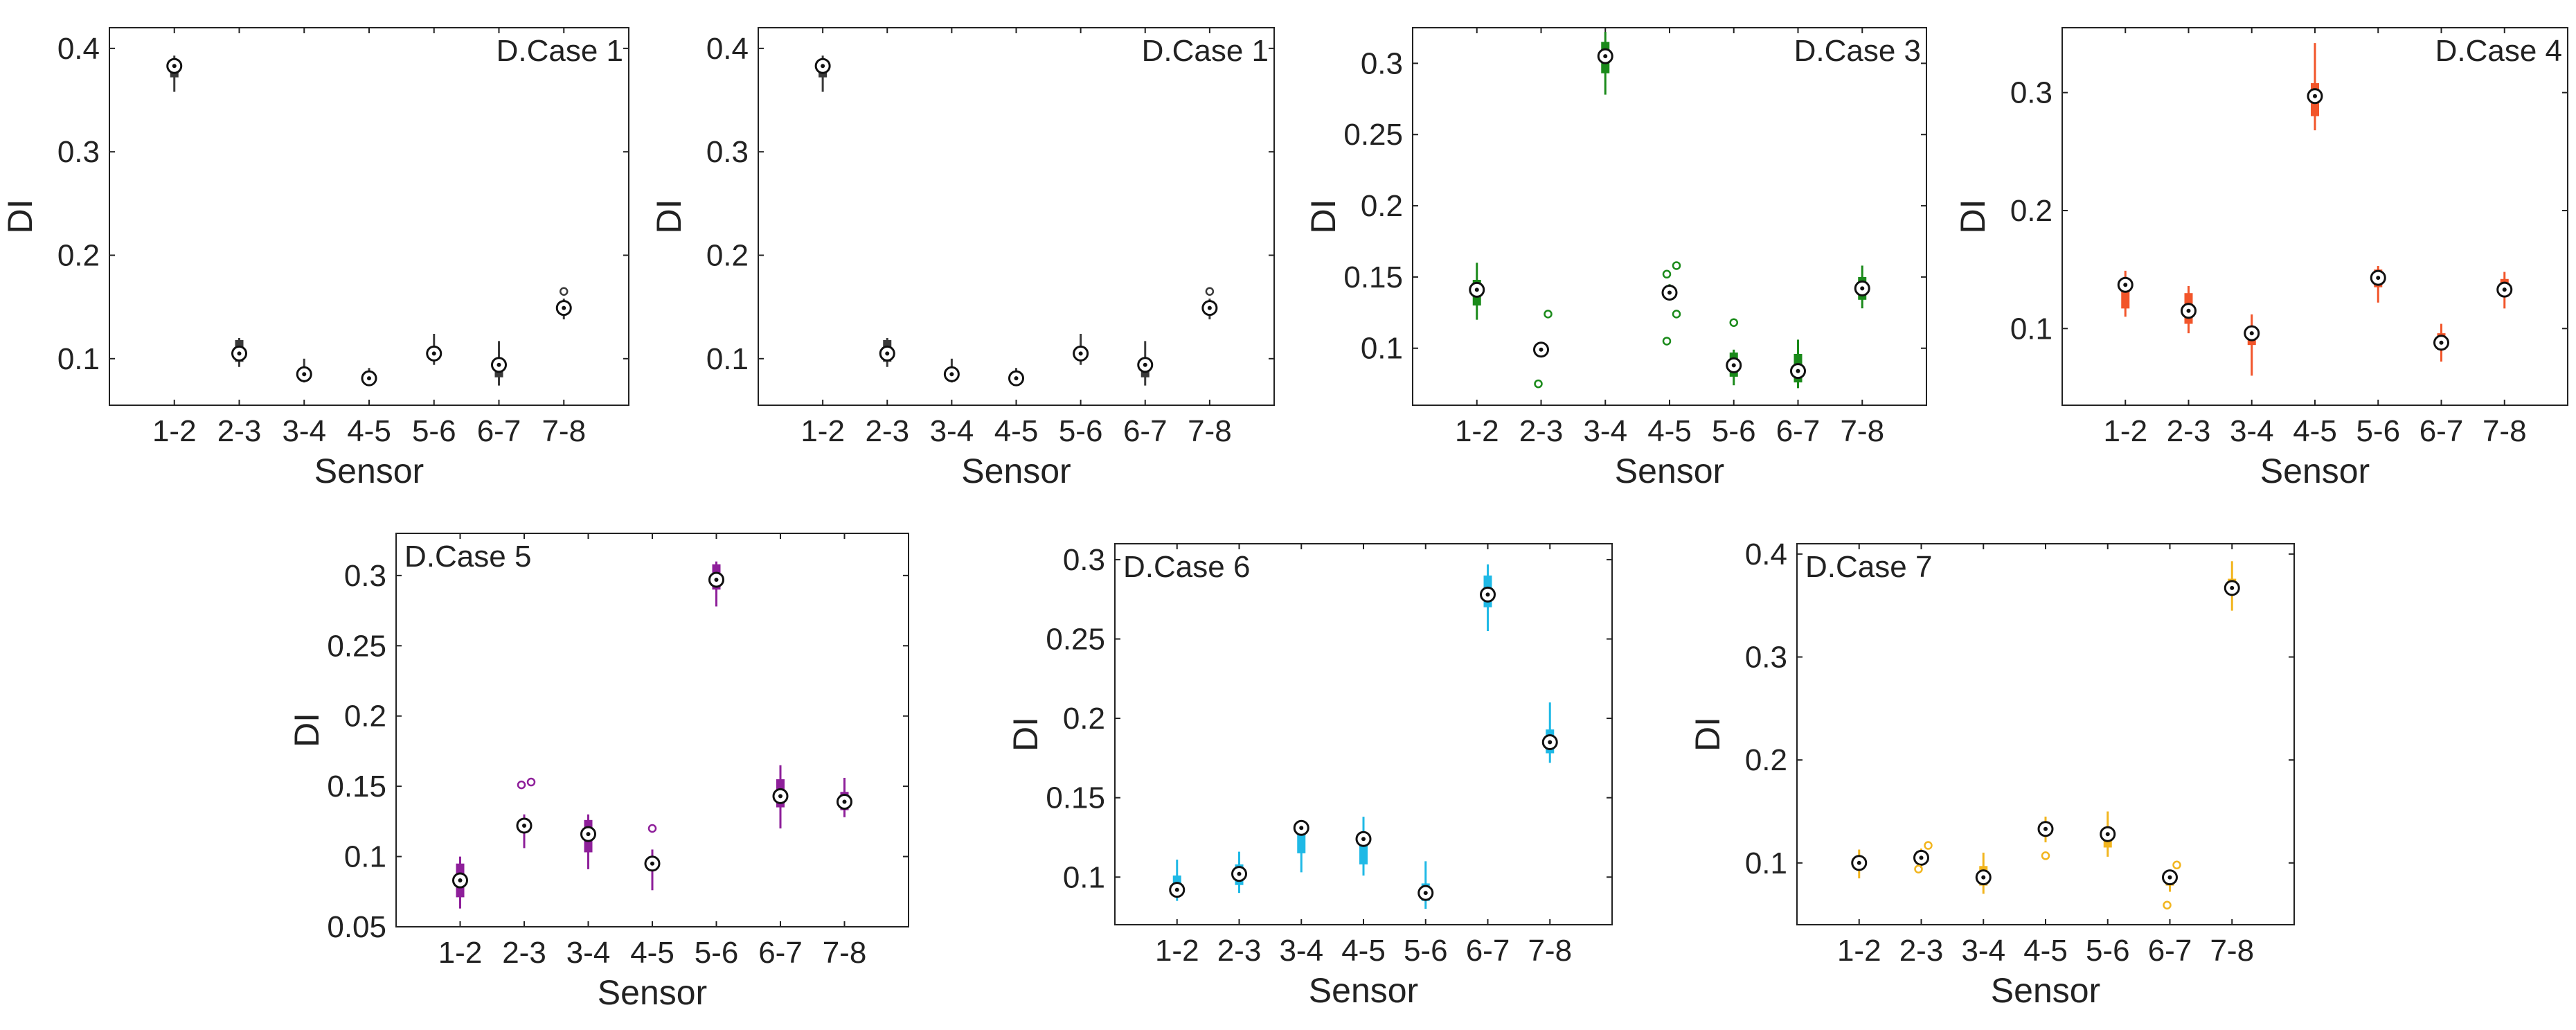  Describe the element at coordinates (1210, 431) in the screenshot. I see `x-tick-label: 7-8` at that location.